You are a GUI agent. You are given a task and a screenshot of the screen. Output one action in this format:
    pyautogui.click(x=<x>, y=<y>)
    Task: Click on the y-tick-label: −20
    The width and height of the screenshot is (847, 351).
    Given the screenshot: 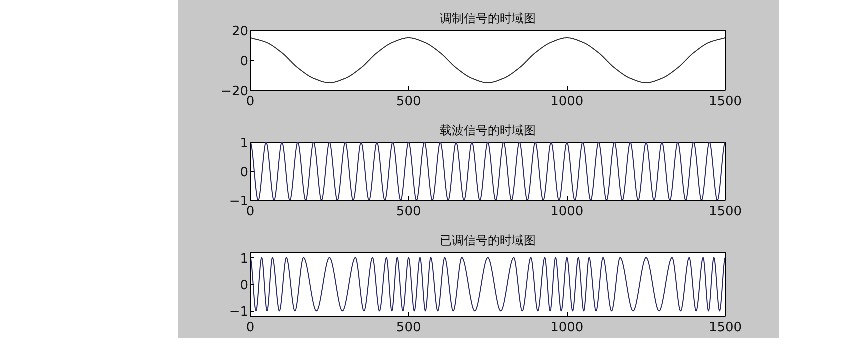 What is the action you would take?
    pyautogui.click(x=235, y=92)
    